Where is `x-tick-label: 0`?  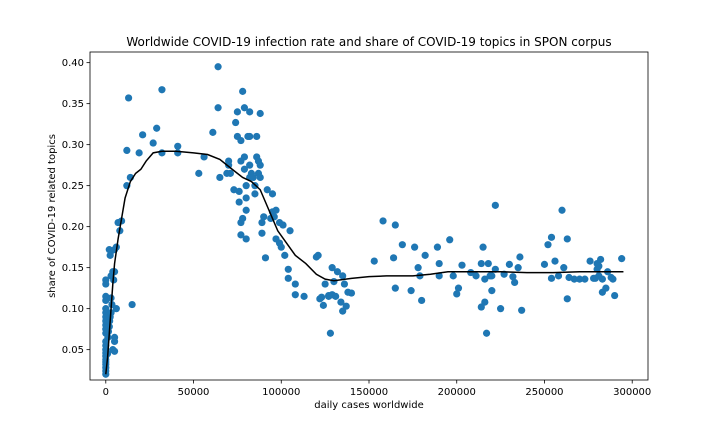 x-tick-label: 0 is located at coordinates (106, 392).